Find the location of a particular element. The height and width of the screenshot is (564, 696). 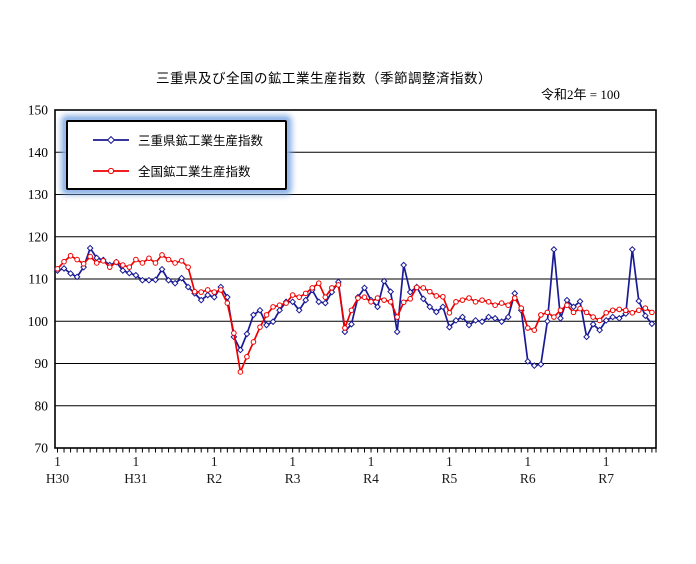

y-tick-label: 90 is located at coordinates (42, 363).